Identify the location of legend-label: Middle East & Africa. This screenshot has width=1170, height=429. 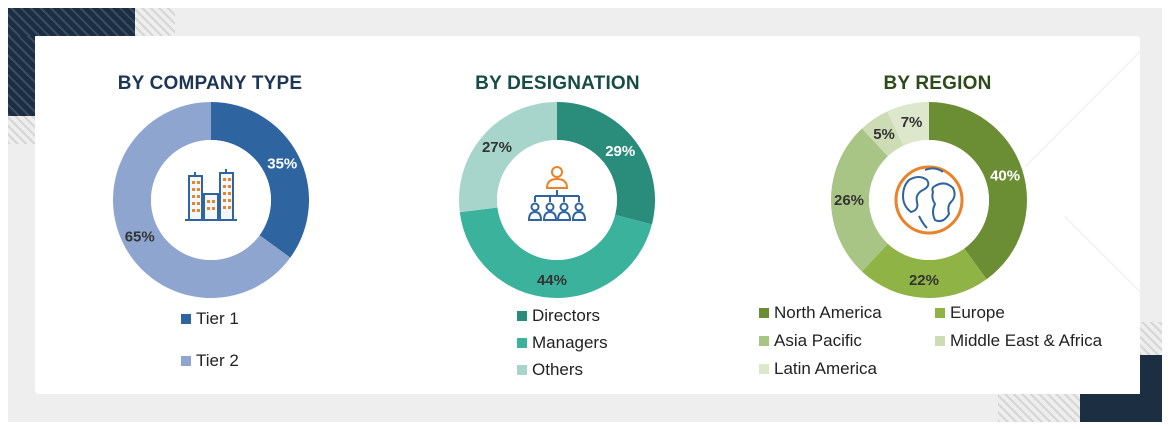
(1026, 340).